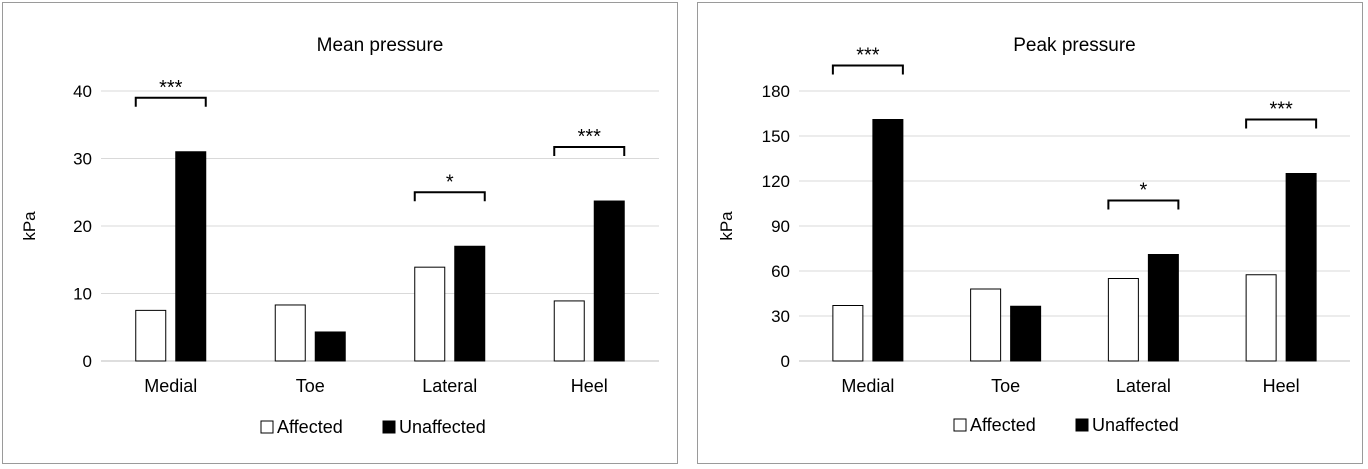  Describe the element at coordinates (776, 181) in the screenshot. I see `y-tick-label: 120` at that location.